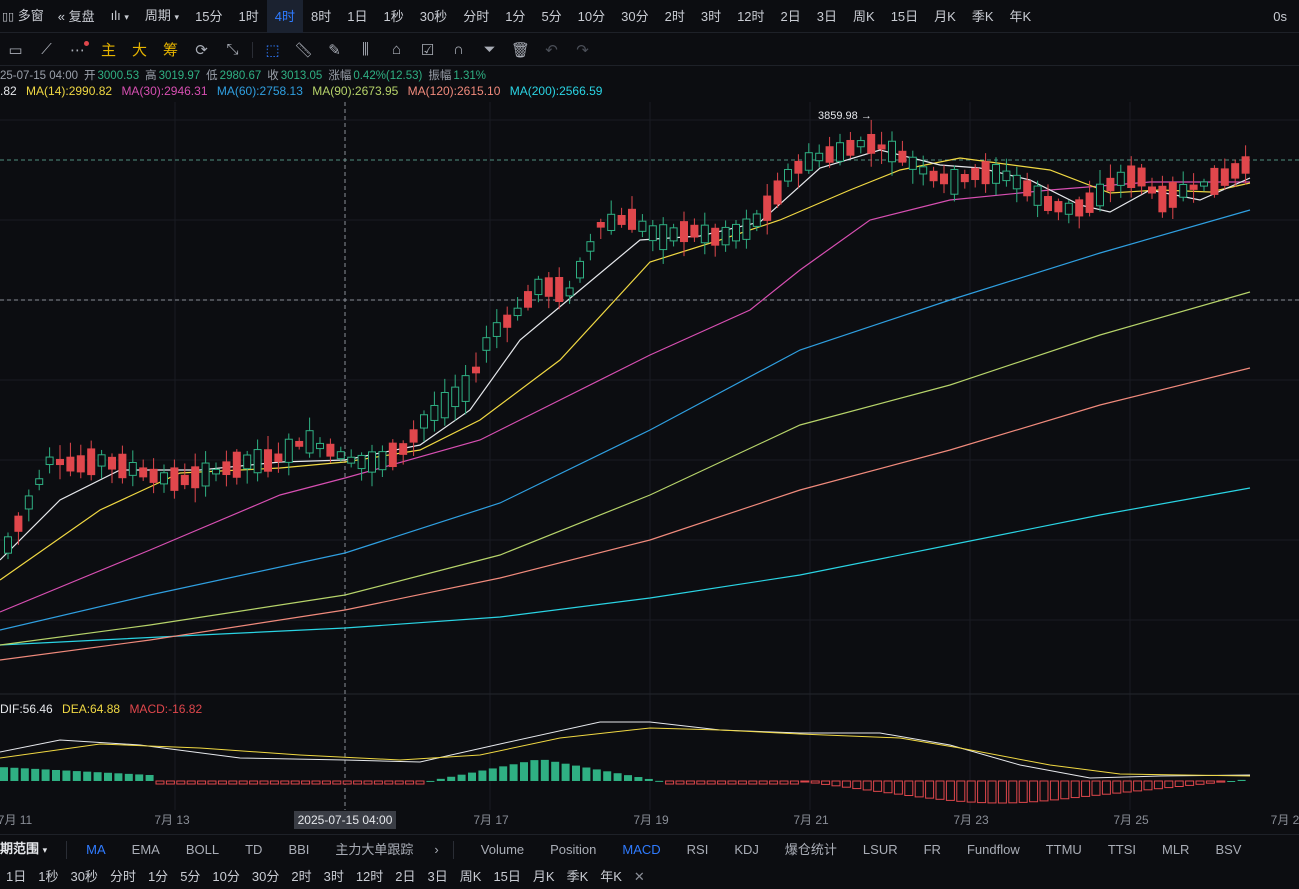 This screenshot has width=1299, height=889. Describe the element at coordinates (333, 876) in the screenshot. I see `range-3h: 3时` at that location.